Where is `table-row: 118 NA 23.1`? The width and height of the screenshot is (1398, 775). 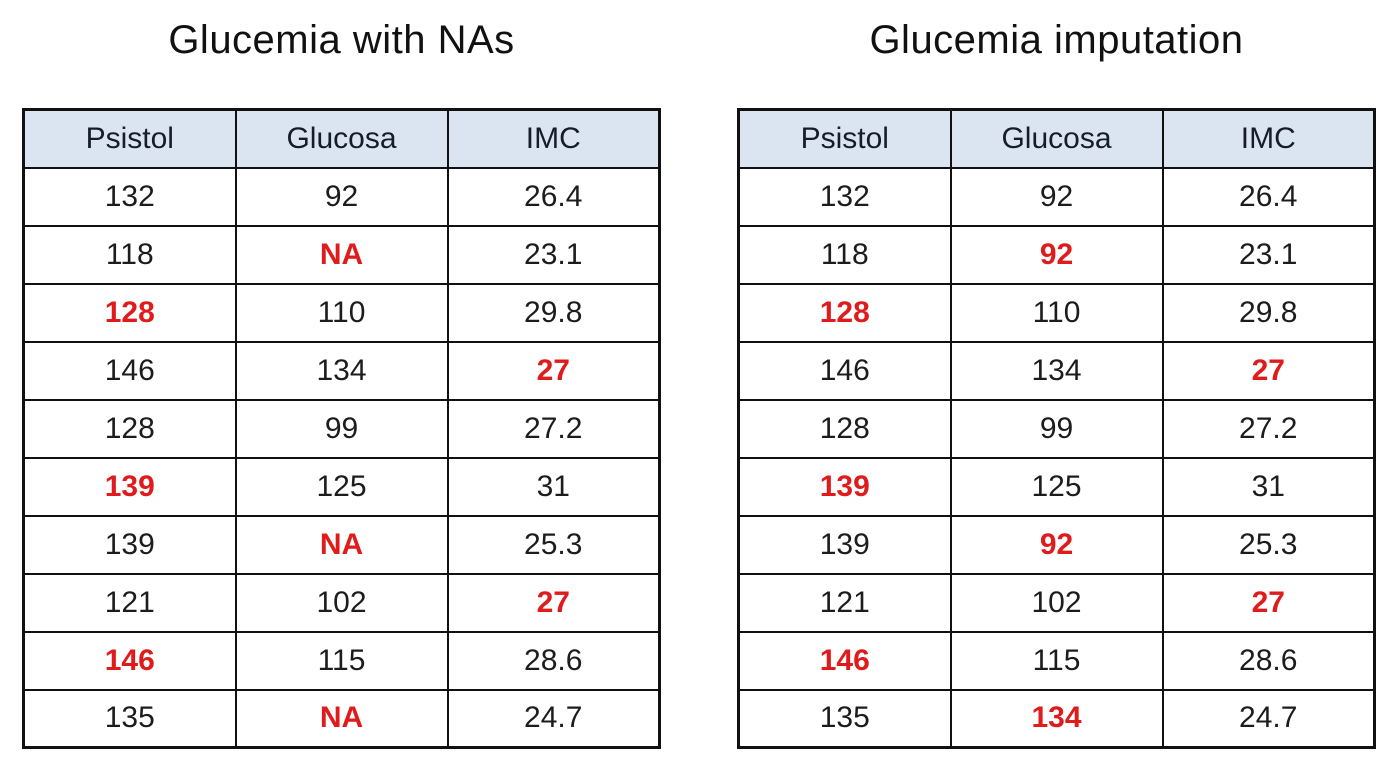 table-row: 118 NA 23.1 is located at coordinates (341, 254).